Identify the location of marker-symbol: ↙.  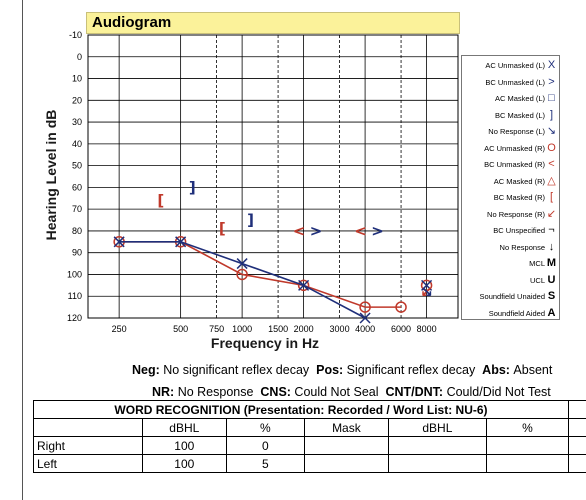
(426, 292).